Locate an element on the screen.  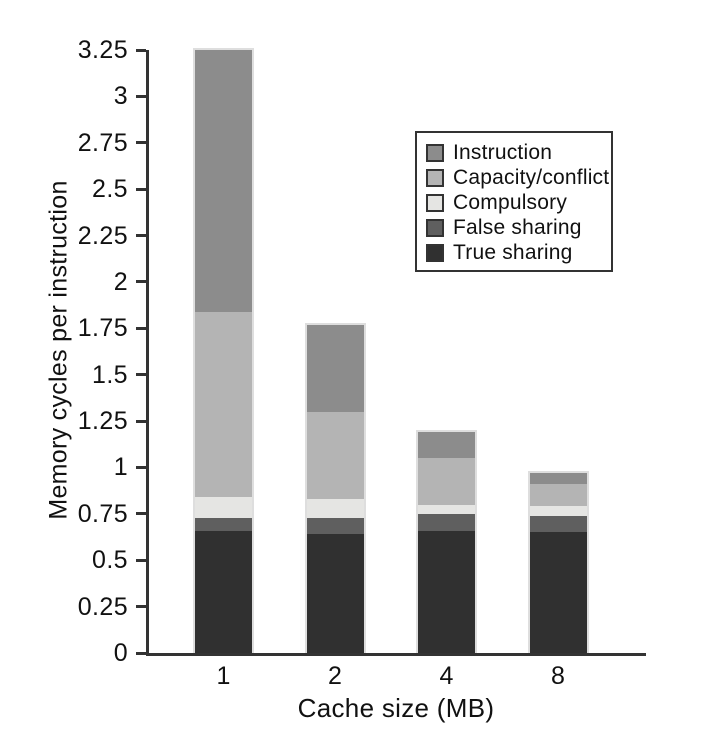
x-tick-label: 2 is located at coordinates (335, 676).